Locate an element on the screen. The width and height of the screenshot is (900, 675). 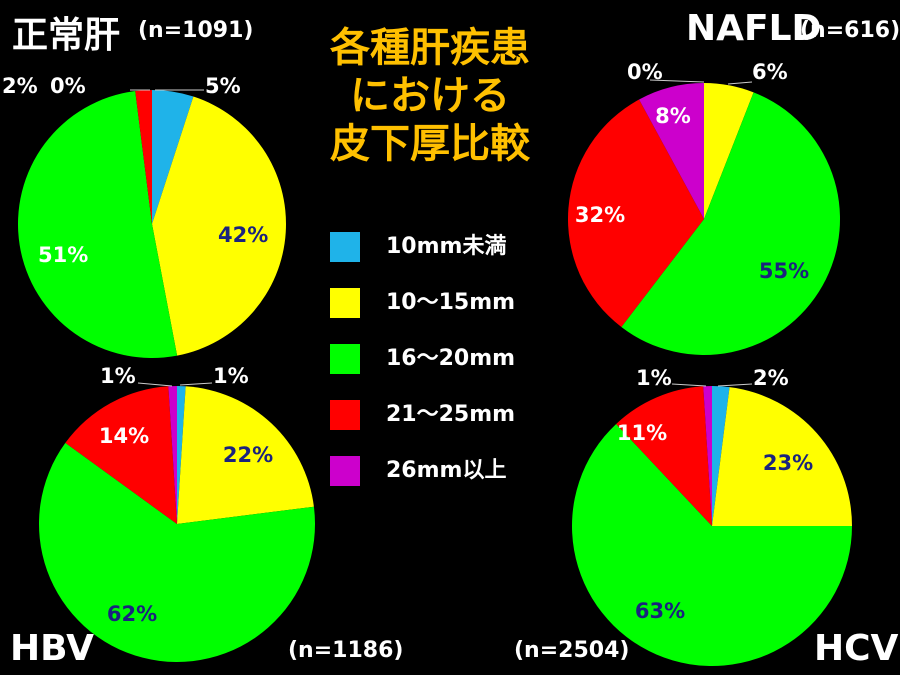
legend-label: 10mm未満 is located at coordinates (446, 246).